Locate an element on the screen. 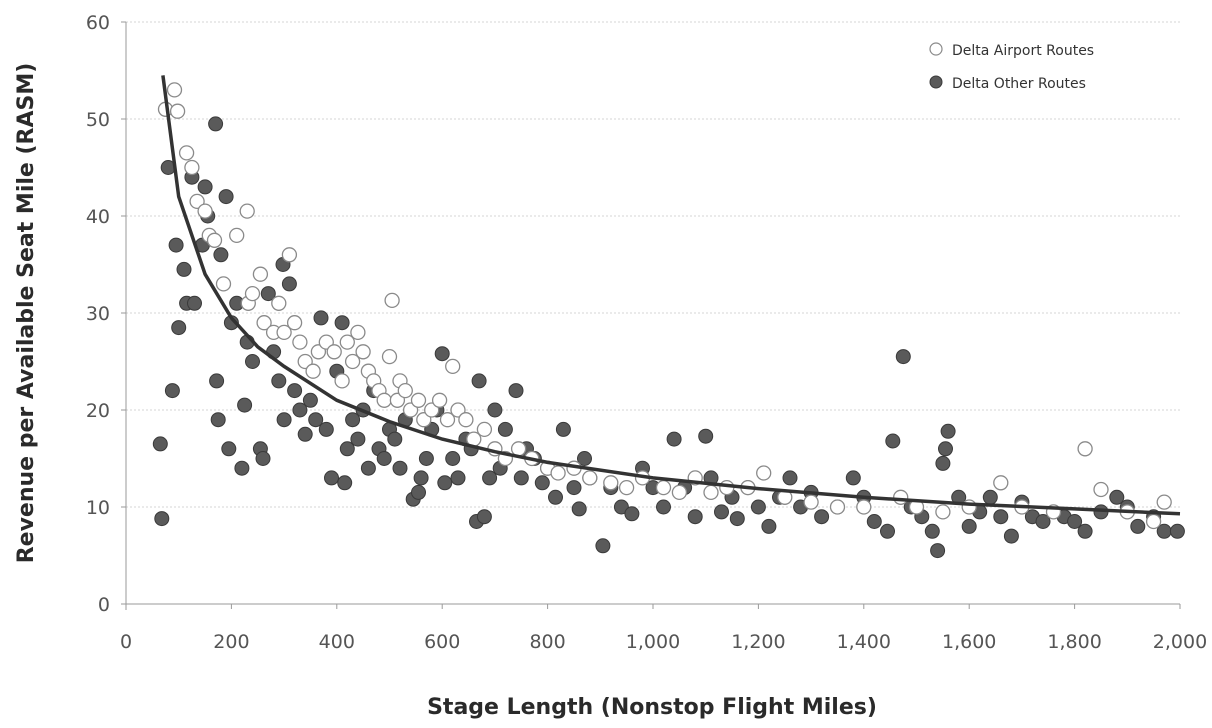 Image resolution: width=1212 pixels, height=728 pixels. x-tick-label-1600: 1,600 is located at coordinates (969, 642).